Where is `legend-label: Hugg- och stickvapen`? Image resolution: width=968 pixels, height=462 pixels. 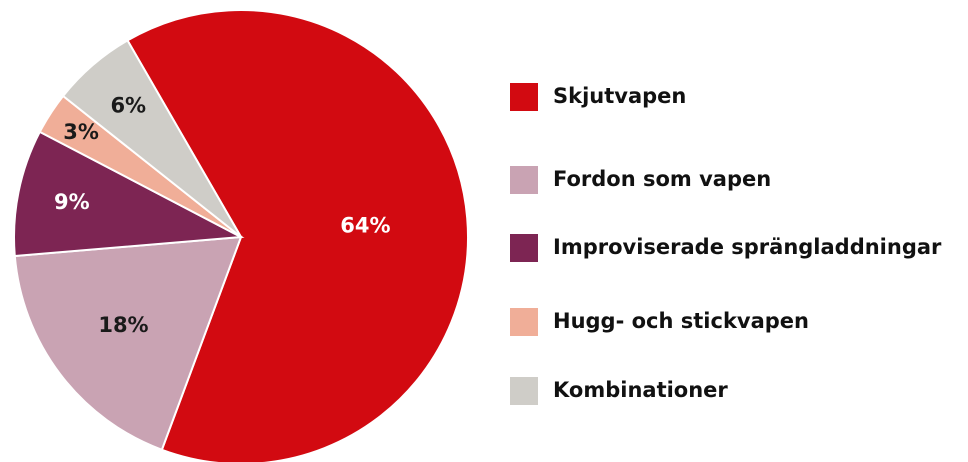
legend-label: Hugg- och stickvapen is located at coordinates (681, 321).